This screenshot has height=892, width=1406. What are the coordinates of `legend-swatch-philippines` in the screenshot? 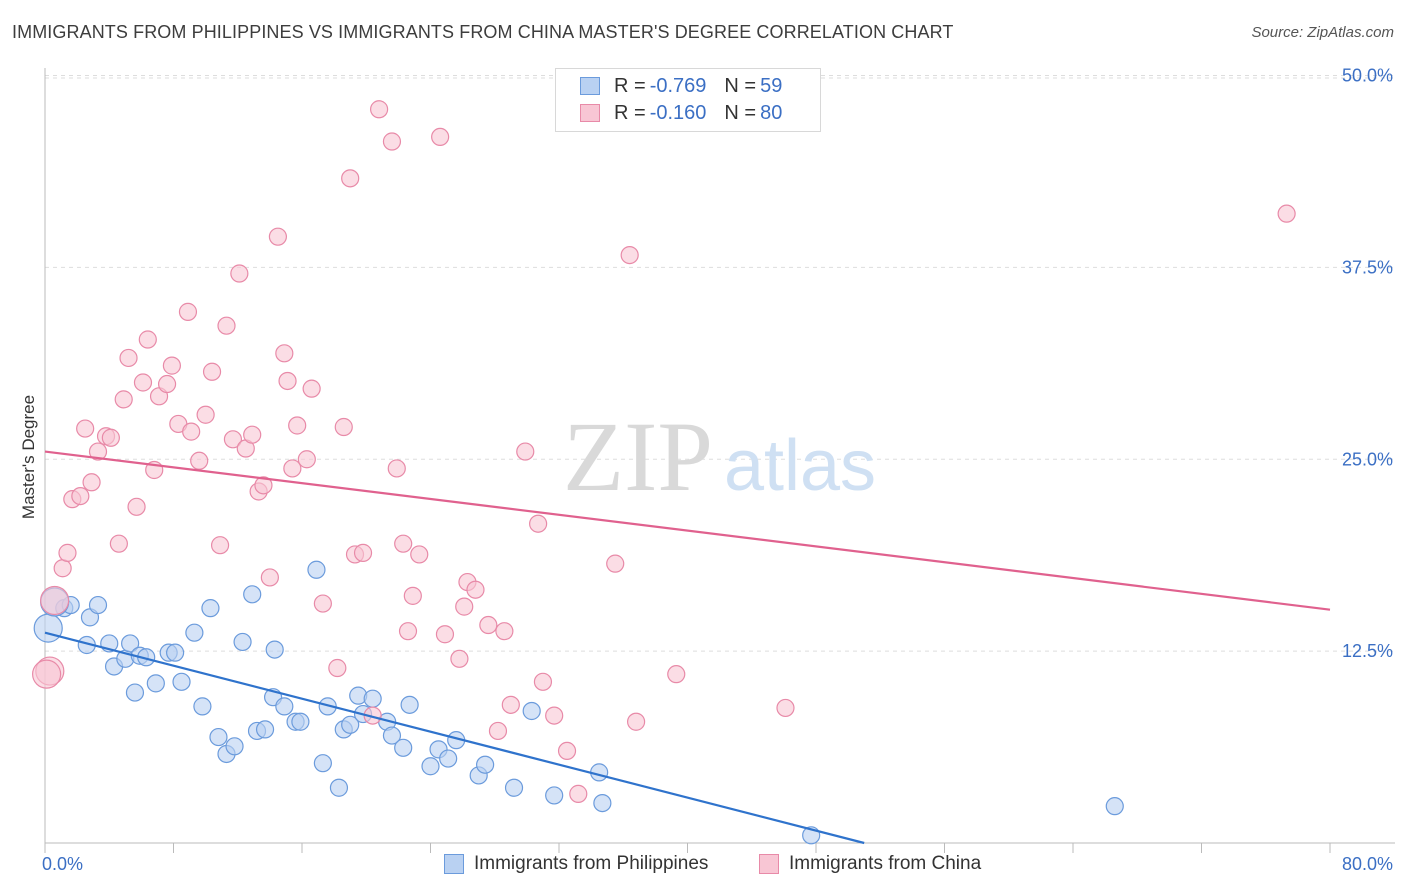 It's located at (590, 86).